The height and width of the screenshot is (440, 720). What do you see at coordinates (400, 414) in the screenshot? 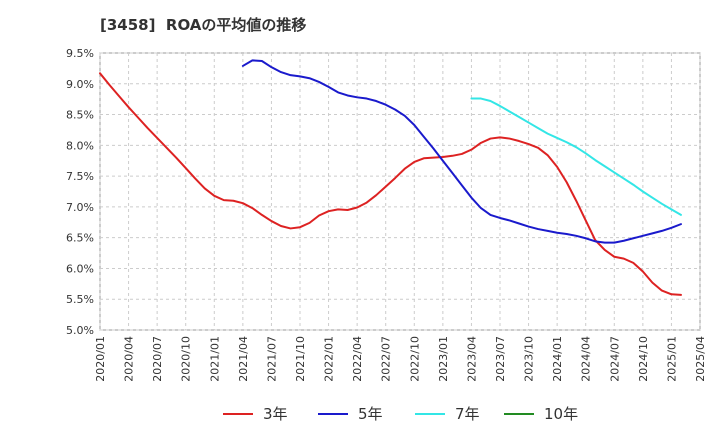
I see `legend: 3年 5年 7年 10年` at bounding box center [400, 414].